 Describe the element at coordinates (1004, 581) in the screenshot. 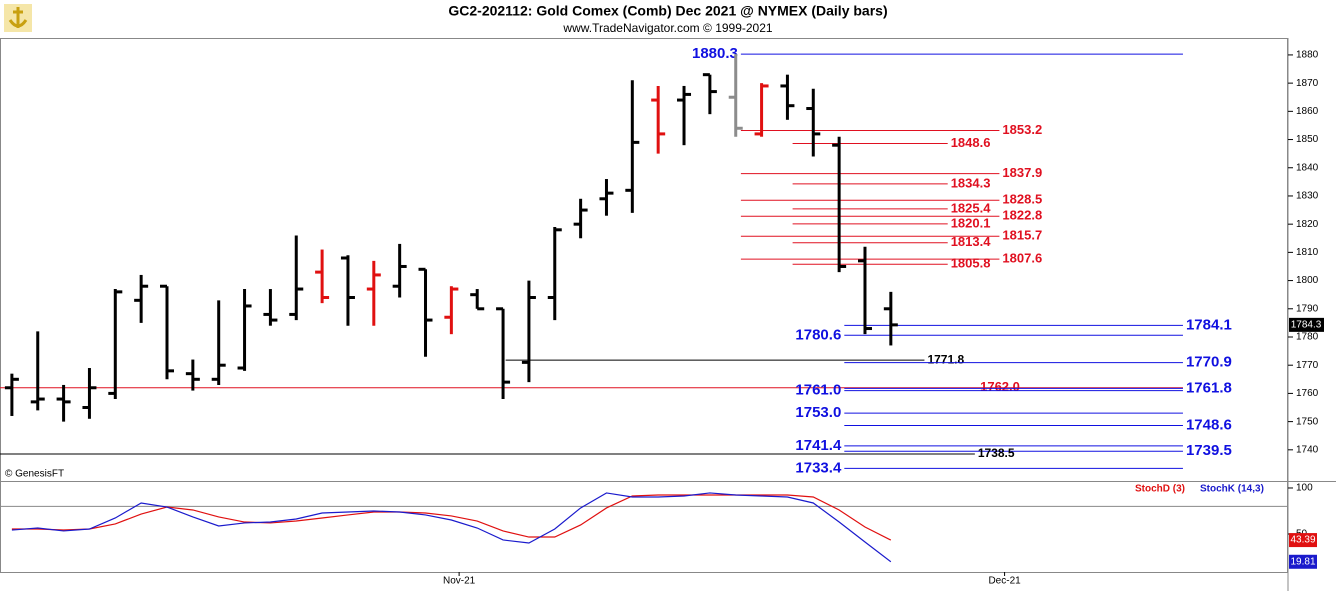

I see `x-tick-label: Dec-21` at that location.